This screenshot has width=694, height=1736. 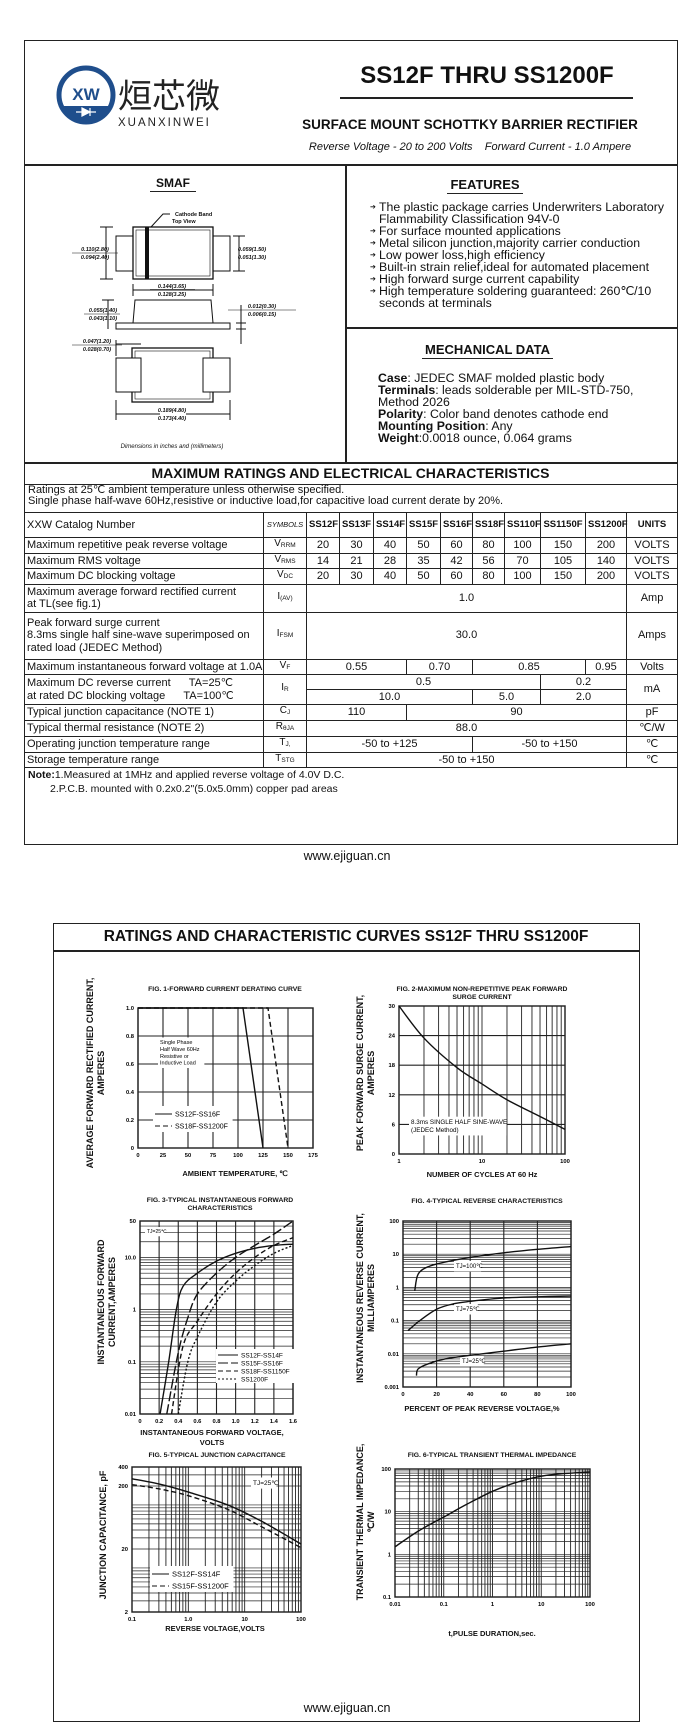 What do you see at coordinates (138, 97) in the screenshot?
I see `logo-mark: XW 烜芯微 XUANXINWEI` at bounding box center [138, 97].